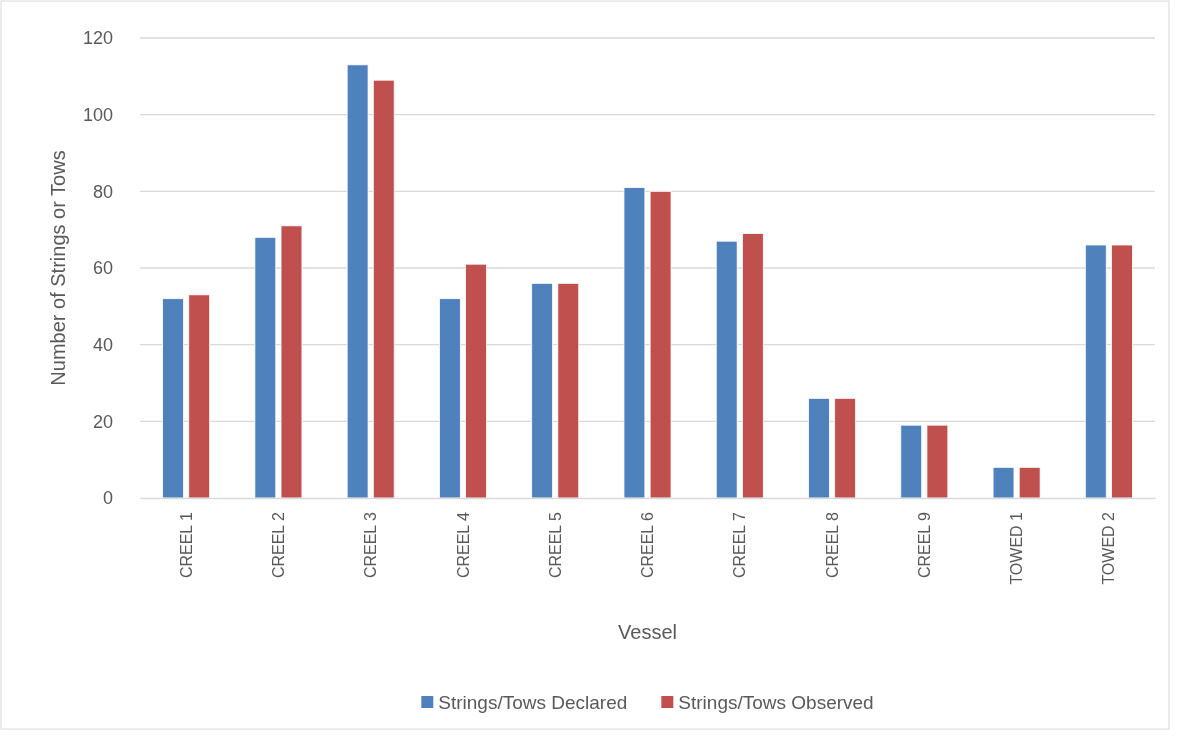  Describe the element at coordinates (776, 702) in the screenshot. I see `legend-label: Strings/Tows Observed` at that location.